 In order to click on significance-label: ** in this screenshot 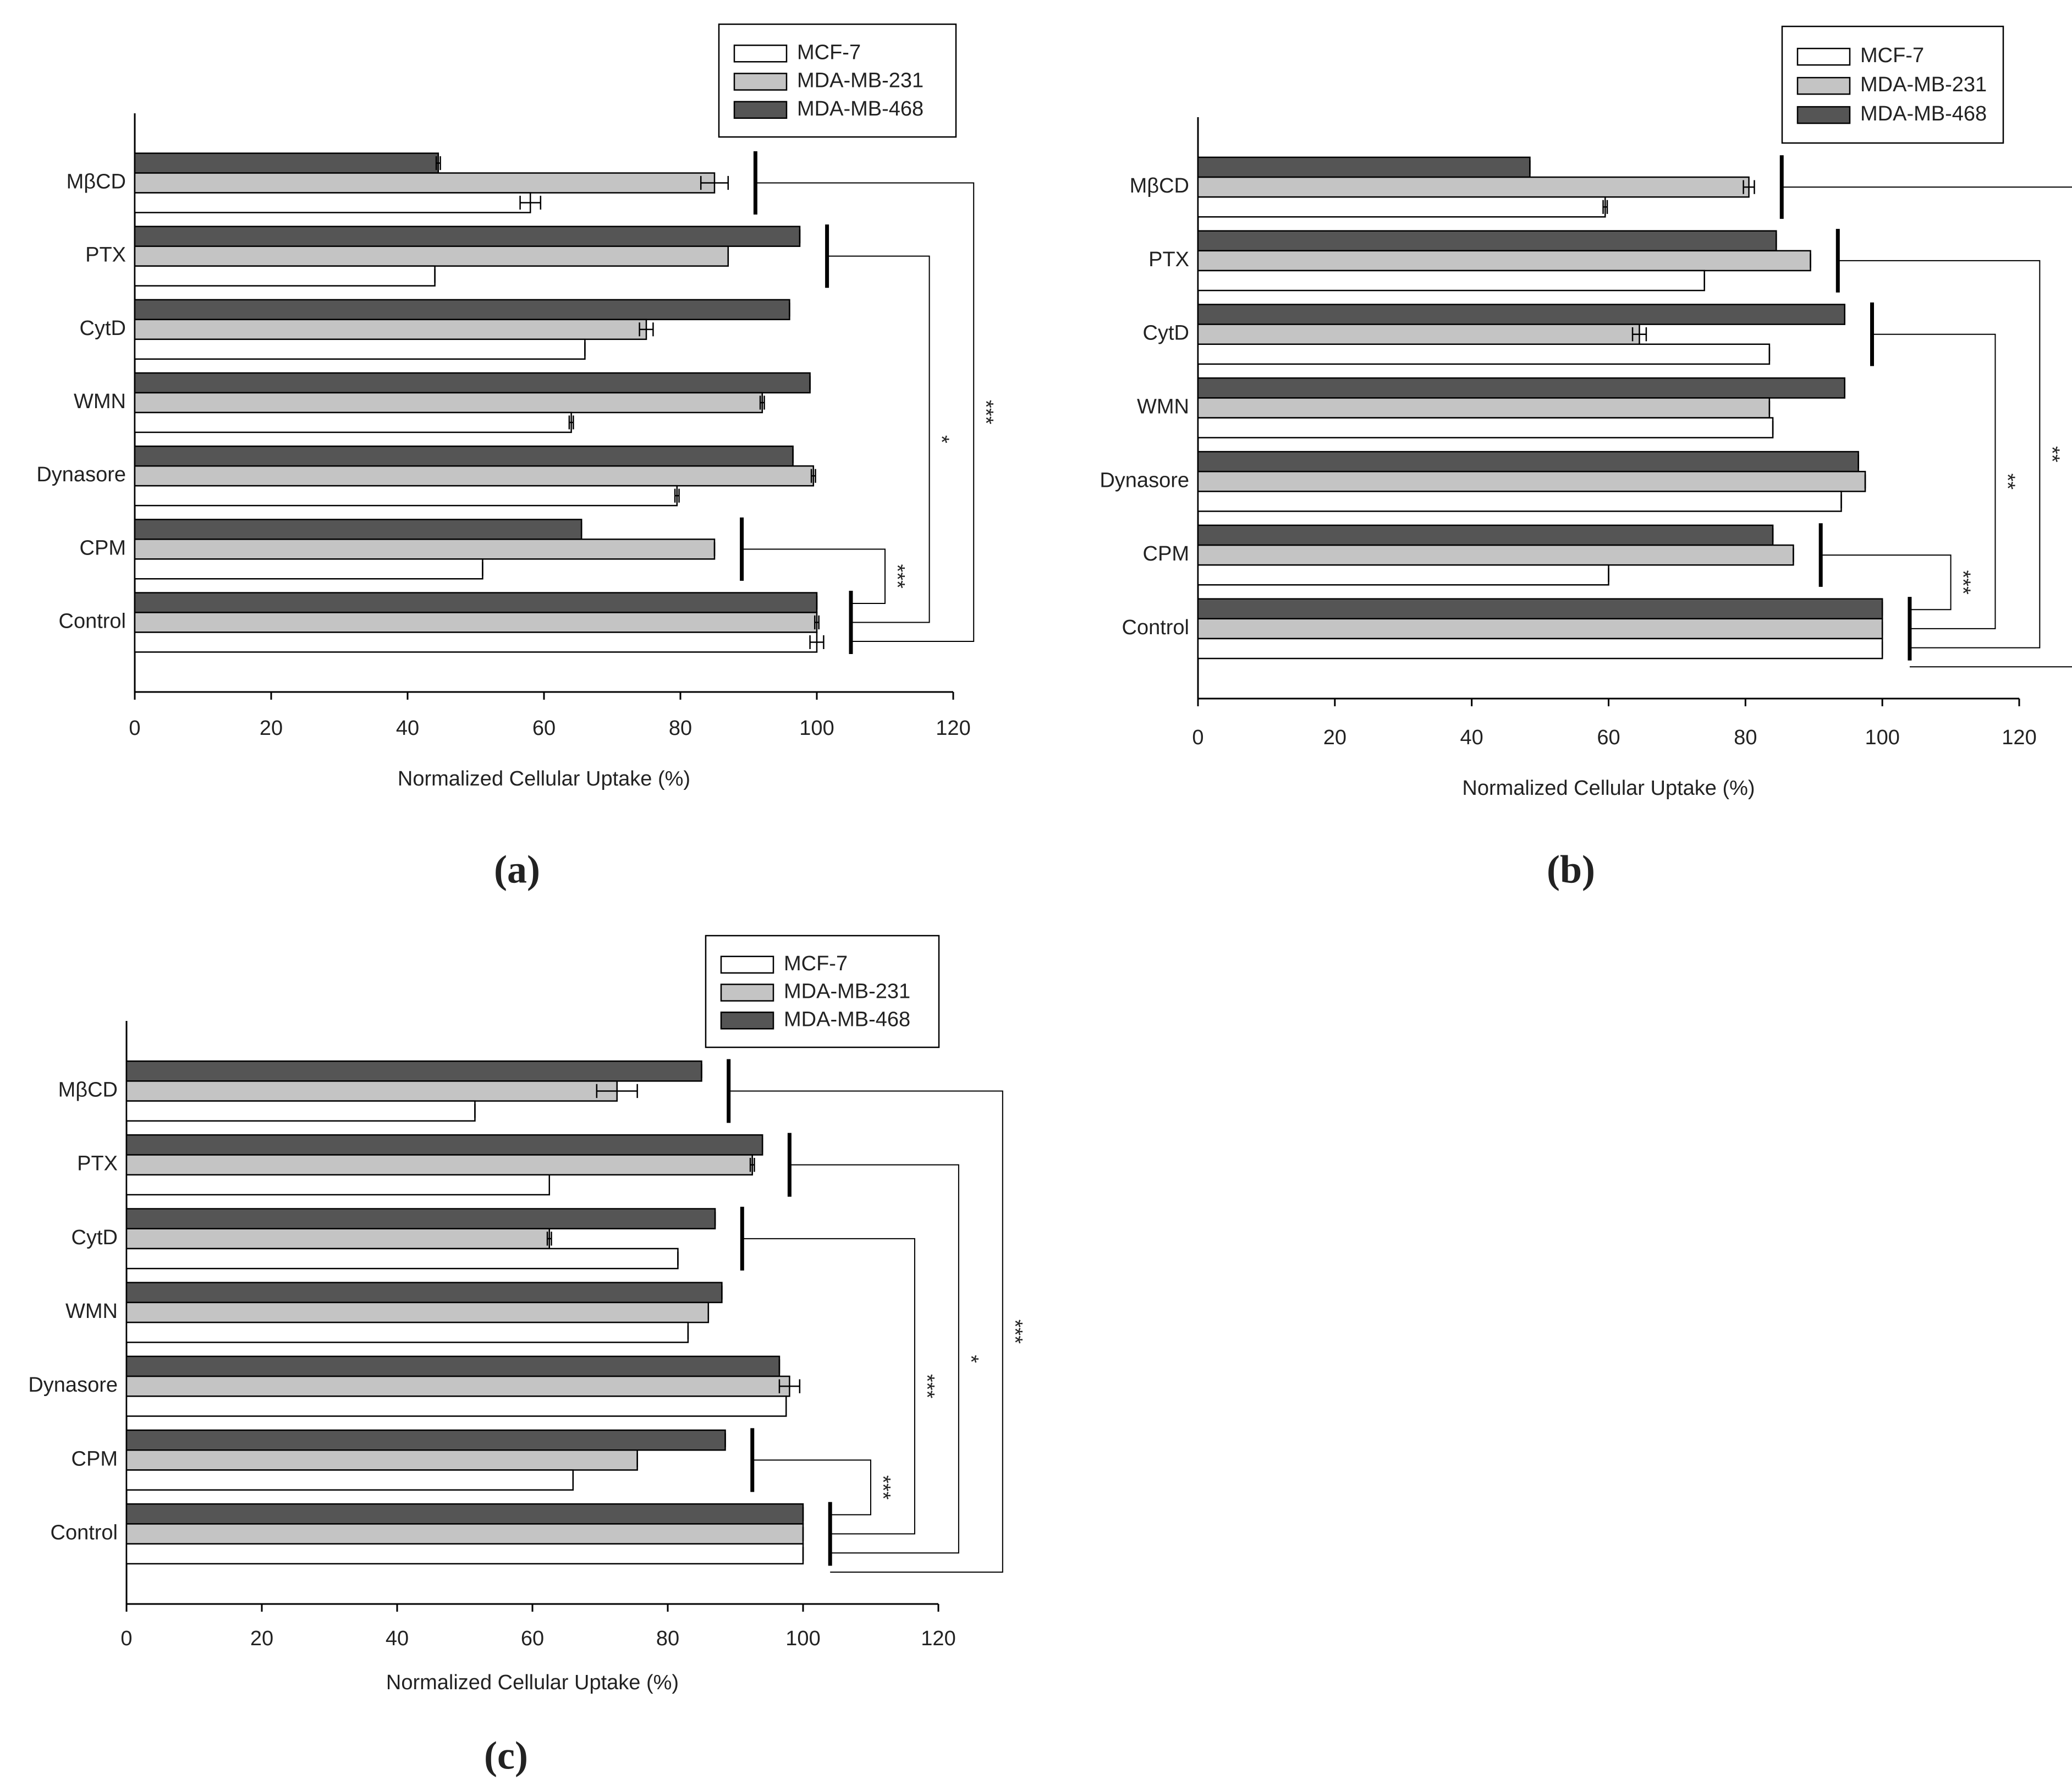, I will do `click(2008, 482)`.